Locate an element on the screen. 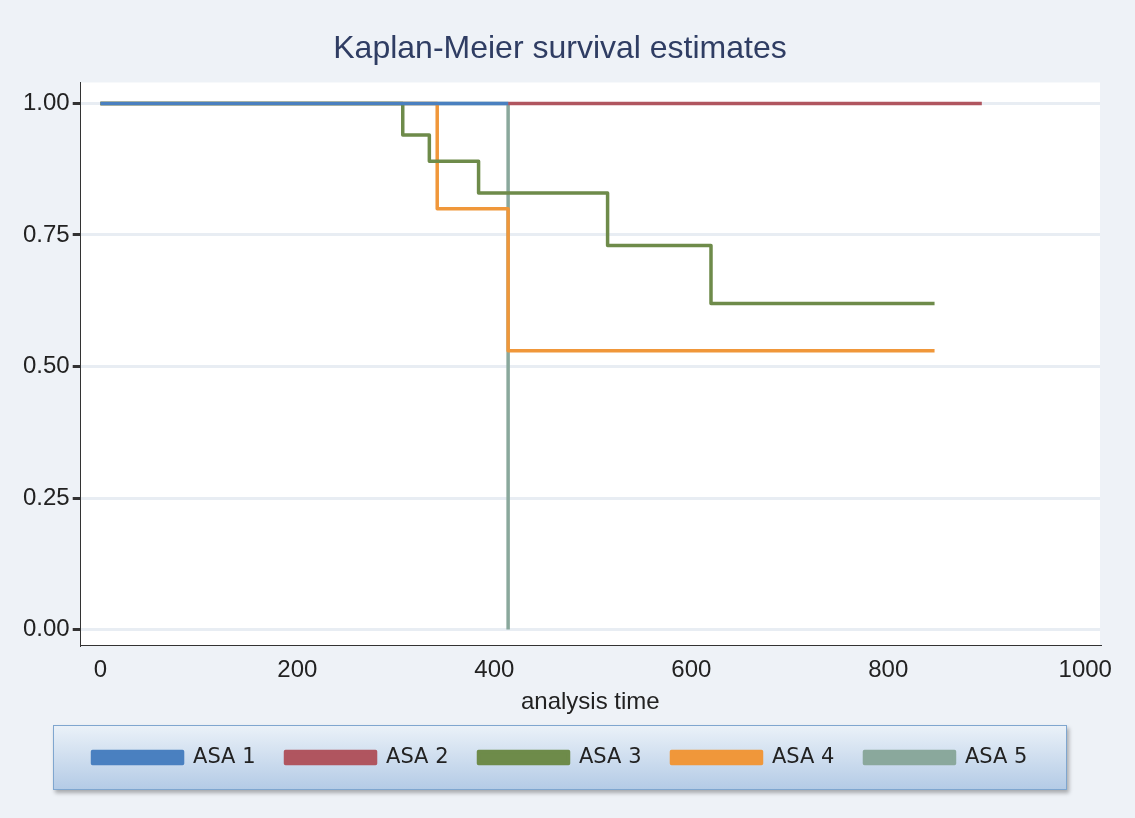  y-tick-label: 0.25 is located at coordinates (46, 496).